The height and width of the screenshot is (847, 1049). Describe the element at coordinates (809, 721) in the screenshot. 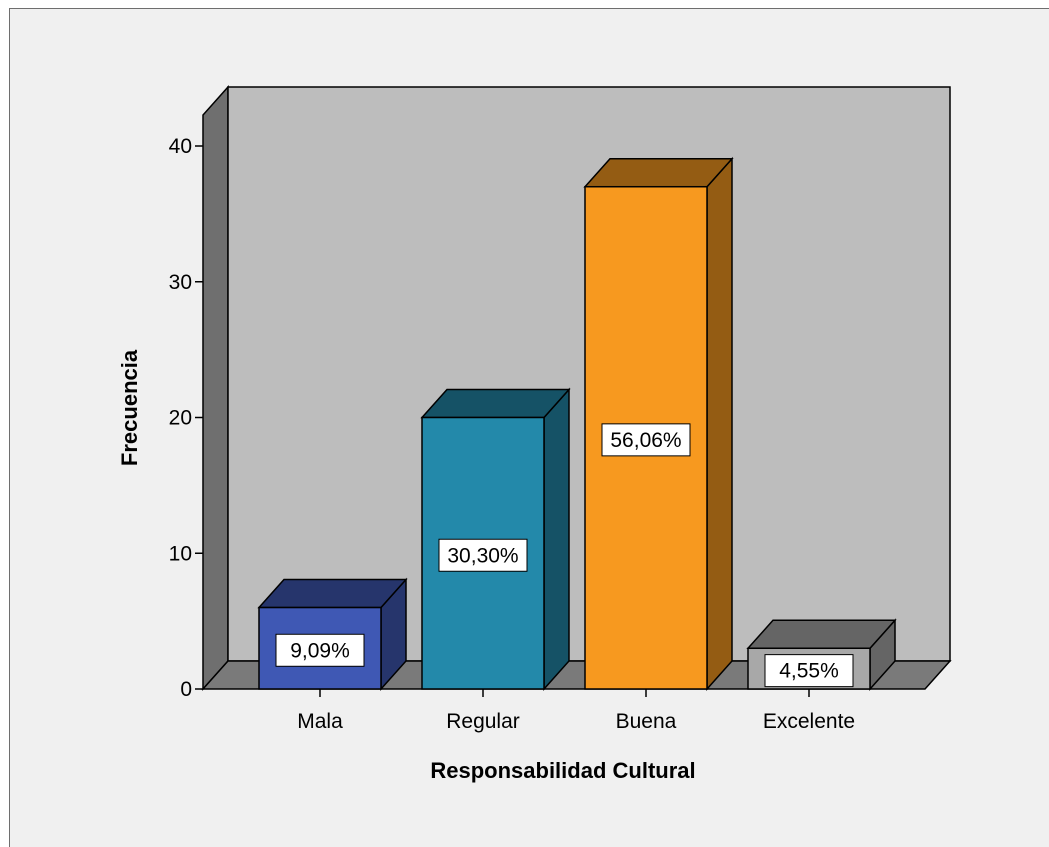

I see `category-label: Excelente` at that location.